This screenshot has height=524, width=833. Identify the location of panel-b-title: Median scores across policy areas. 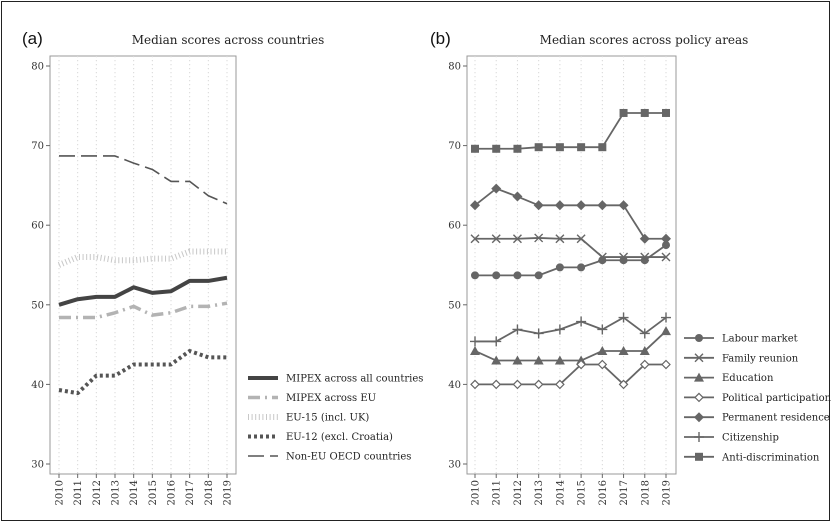
(644, 40).